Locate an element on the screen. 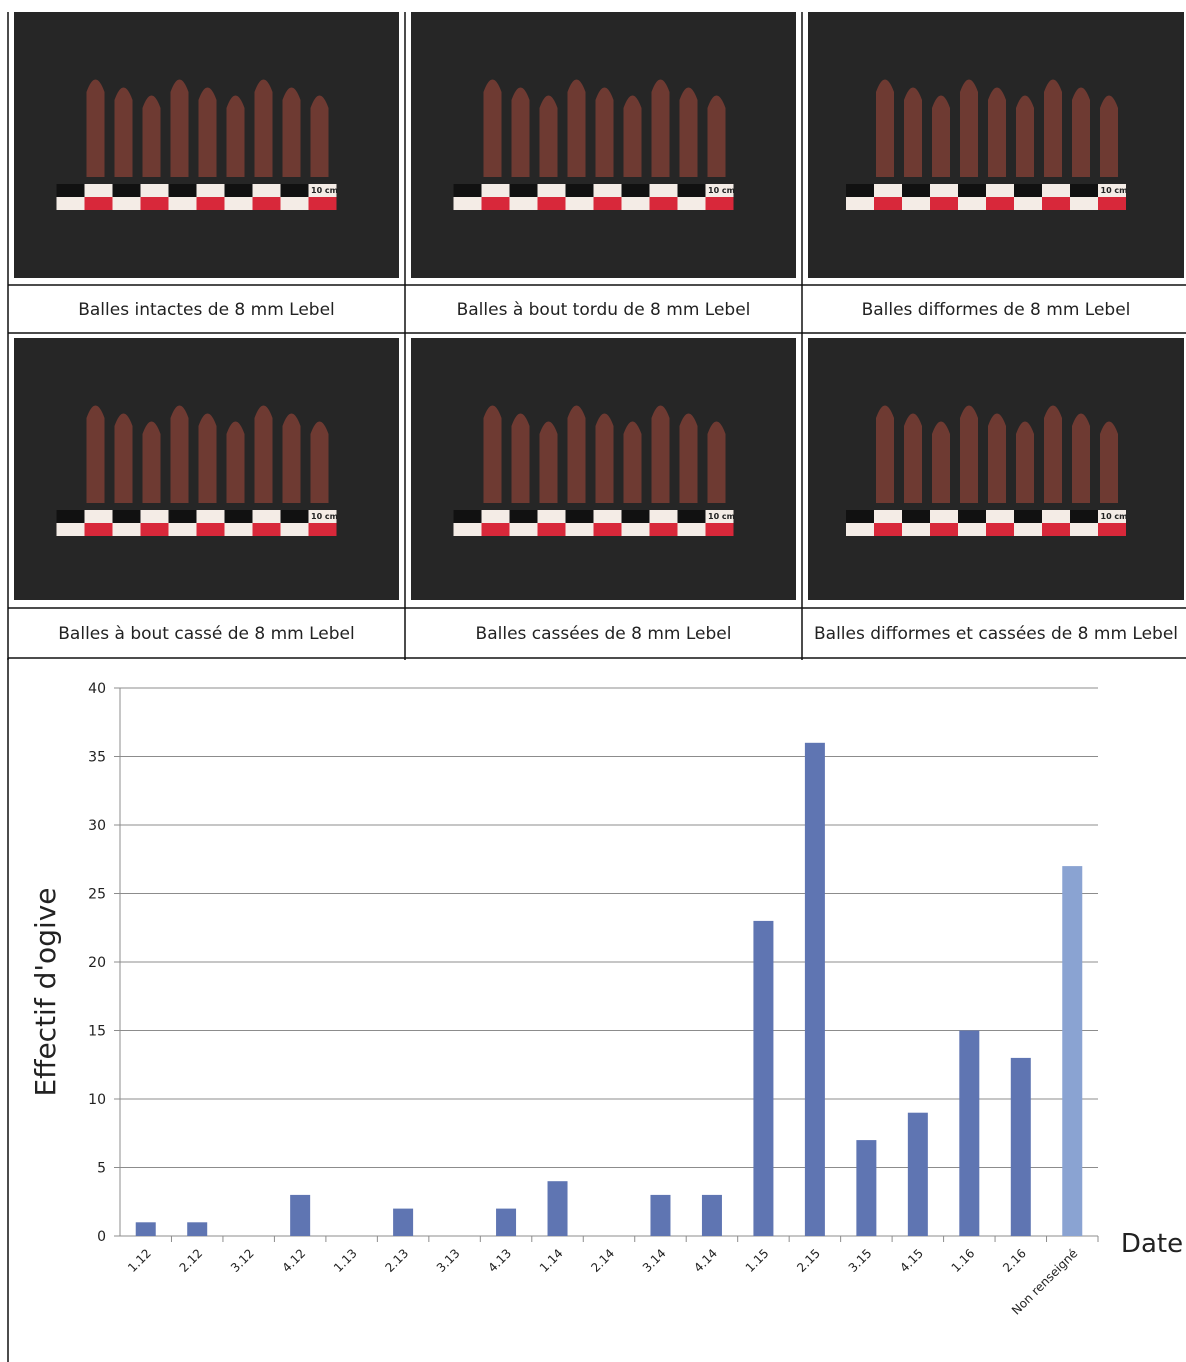 This screenshot has height=1362, width=1186. y-tick-label: 10 is located at coordinates (97, 1100).